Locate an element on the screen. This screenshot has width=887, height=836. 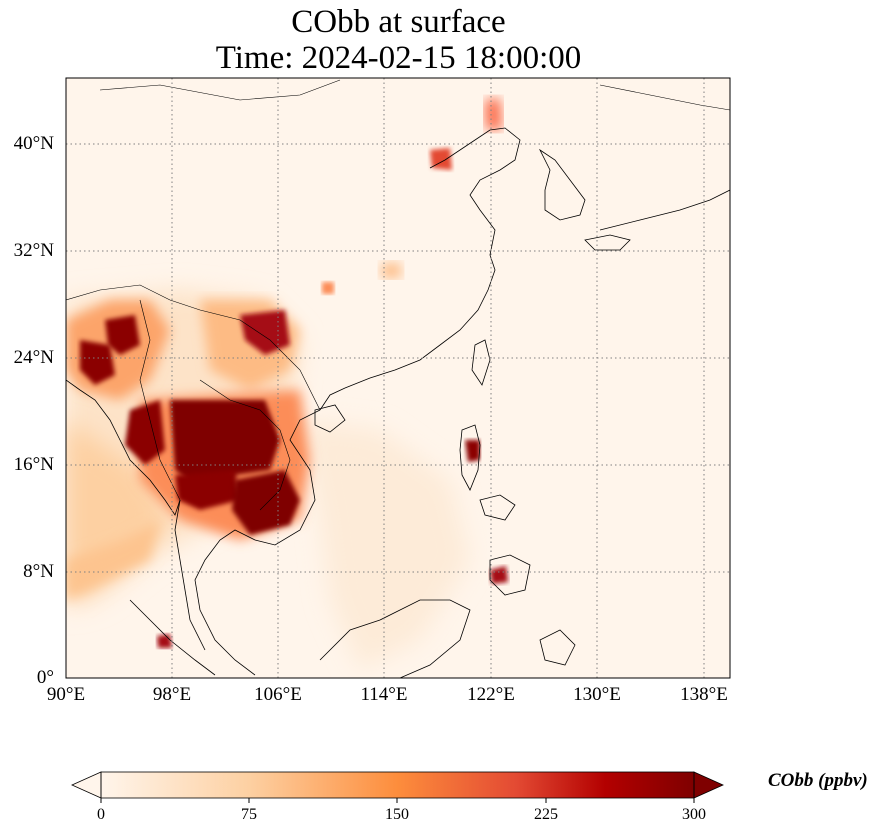
colorbar-tick-300: 300 is located at coordinates (694, 814).